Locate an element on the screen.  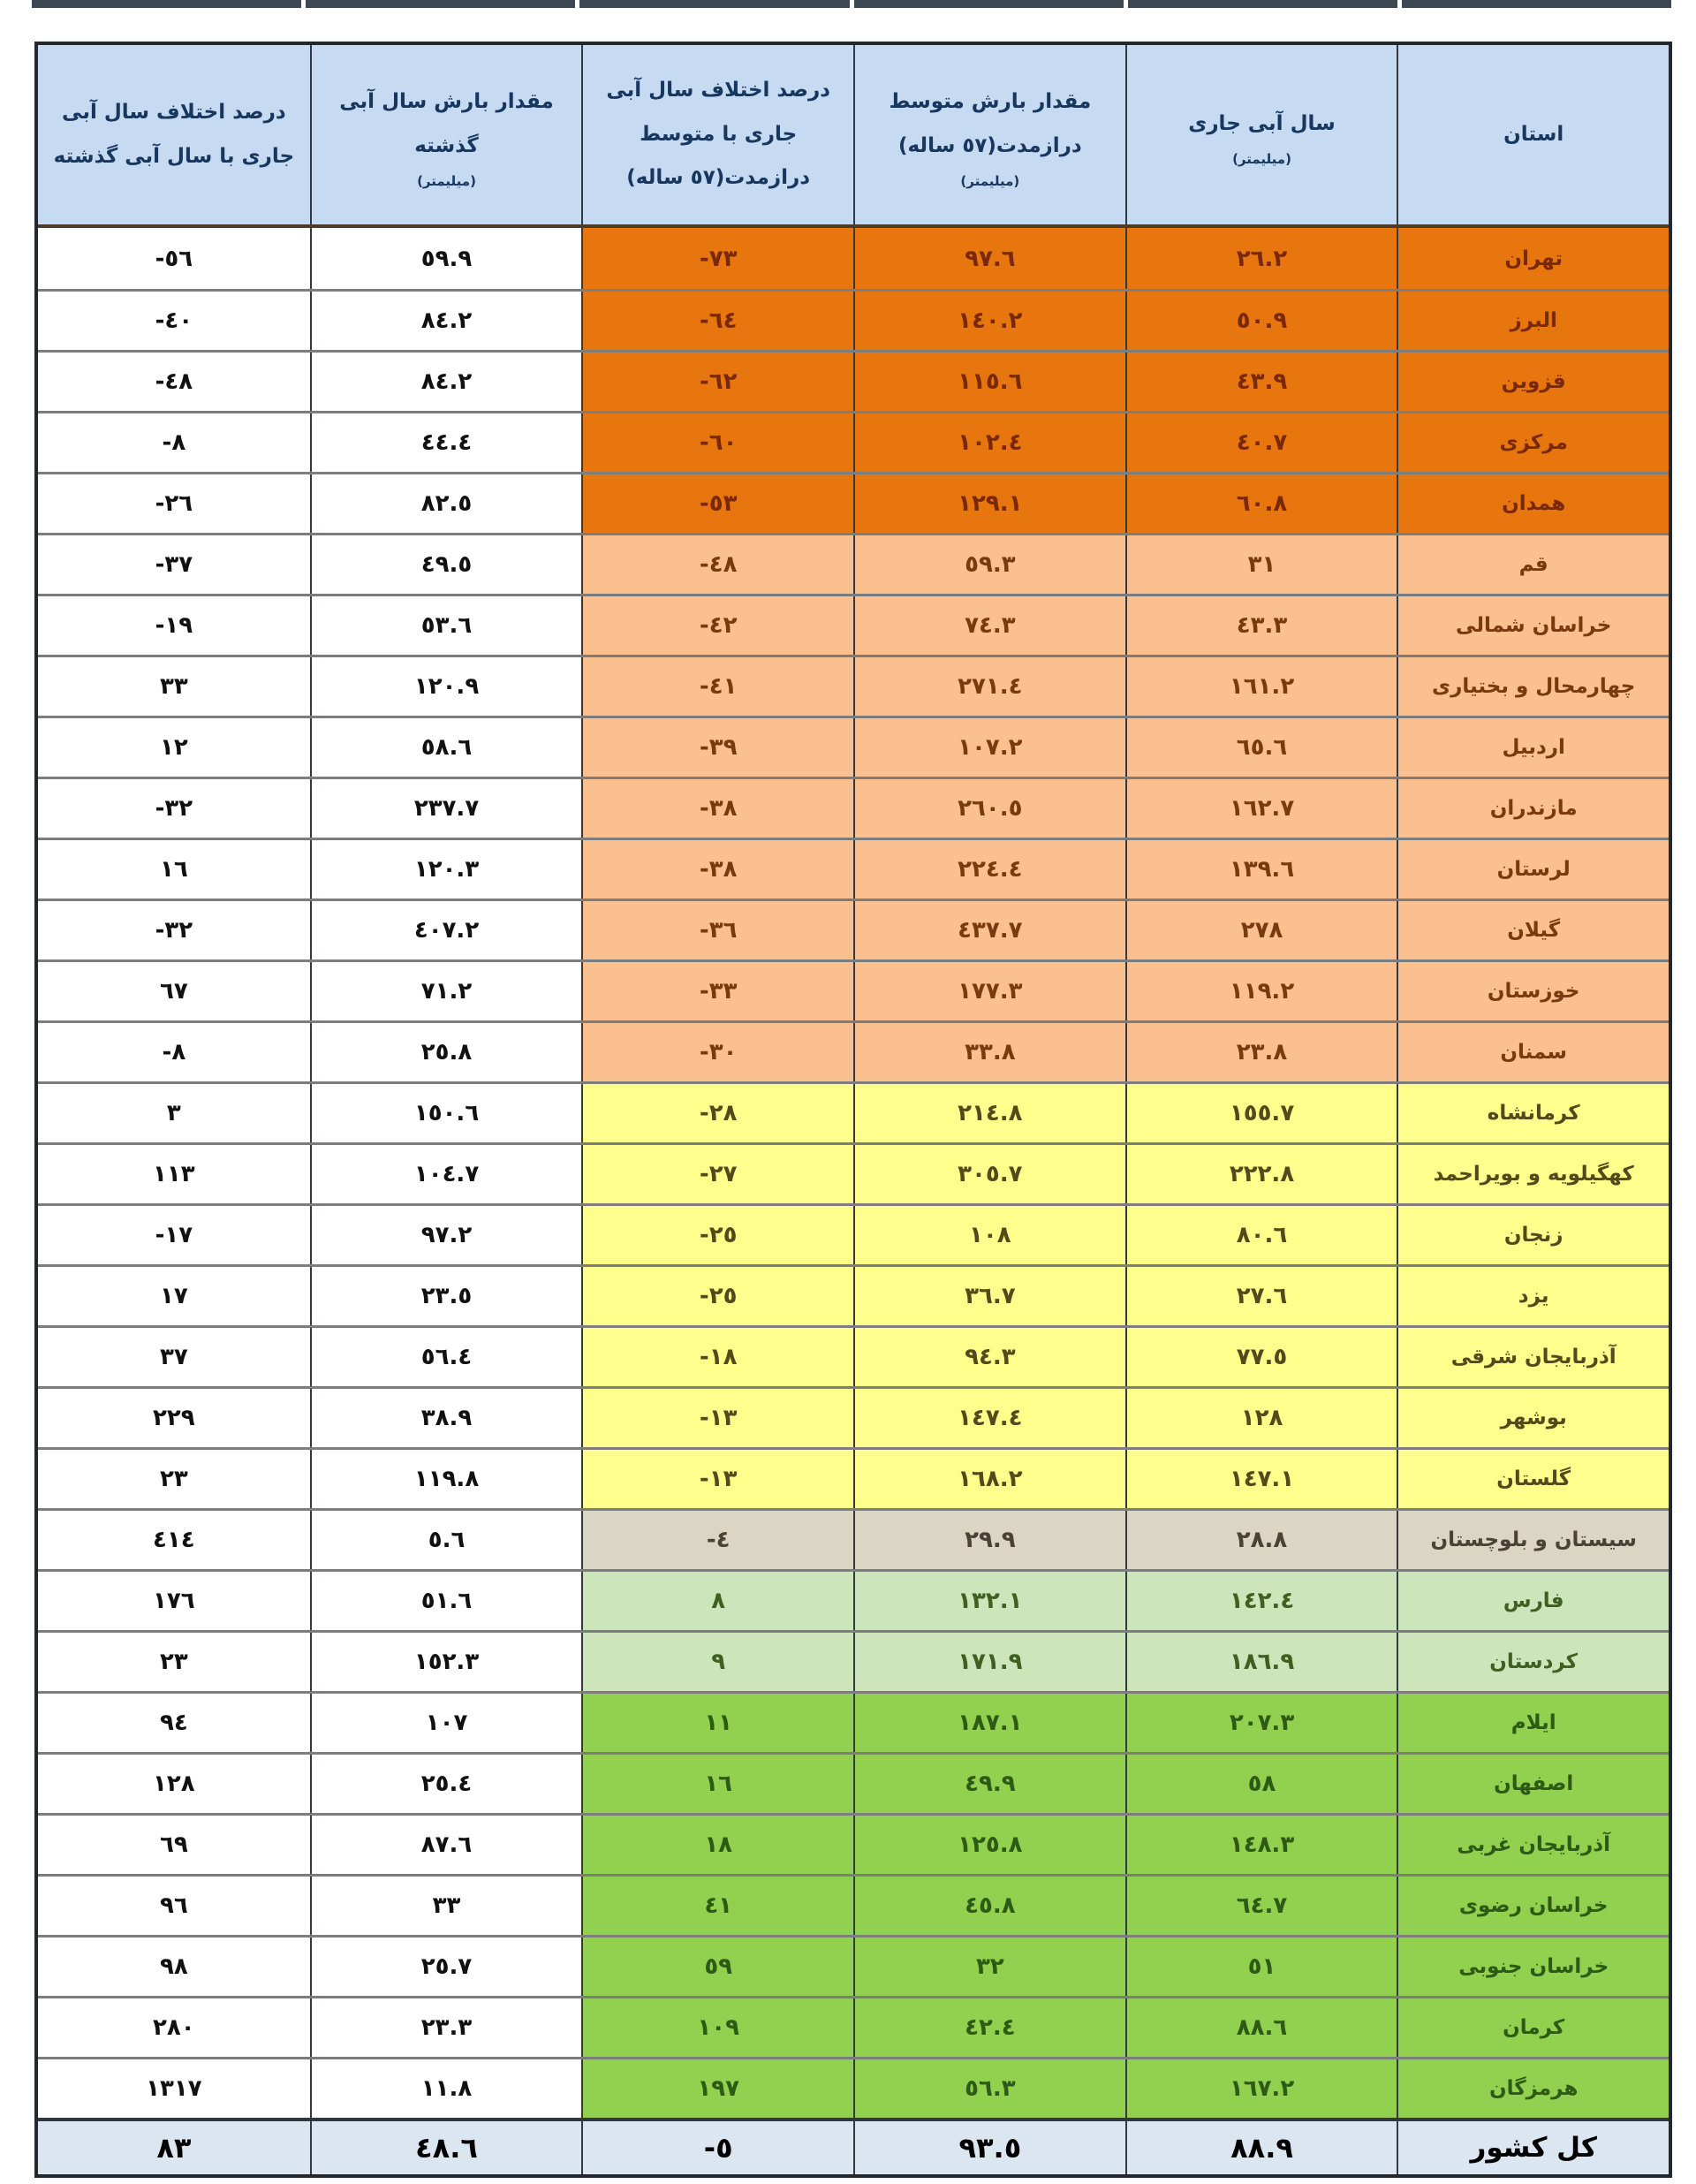
value-cell-diff_longterm: -٣٨ is located at coordinates (717, 809).